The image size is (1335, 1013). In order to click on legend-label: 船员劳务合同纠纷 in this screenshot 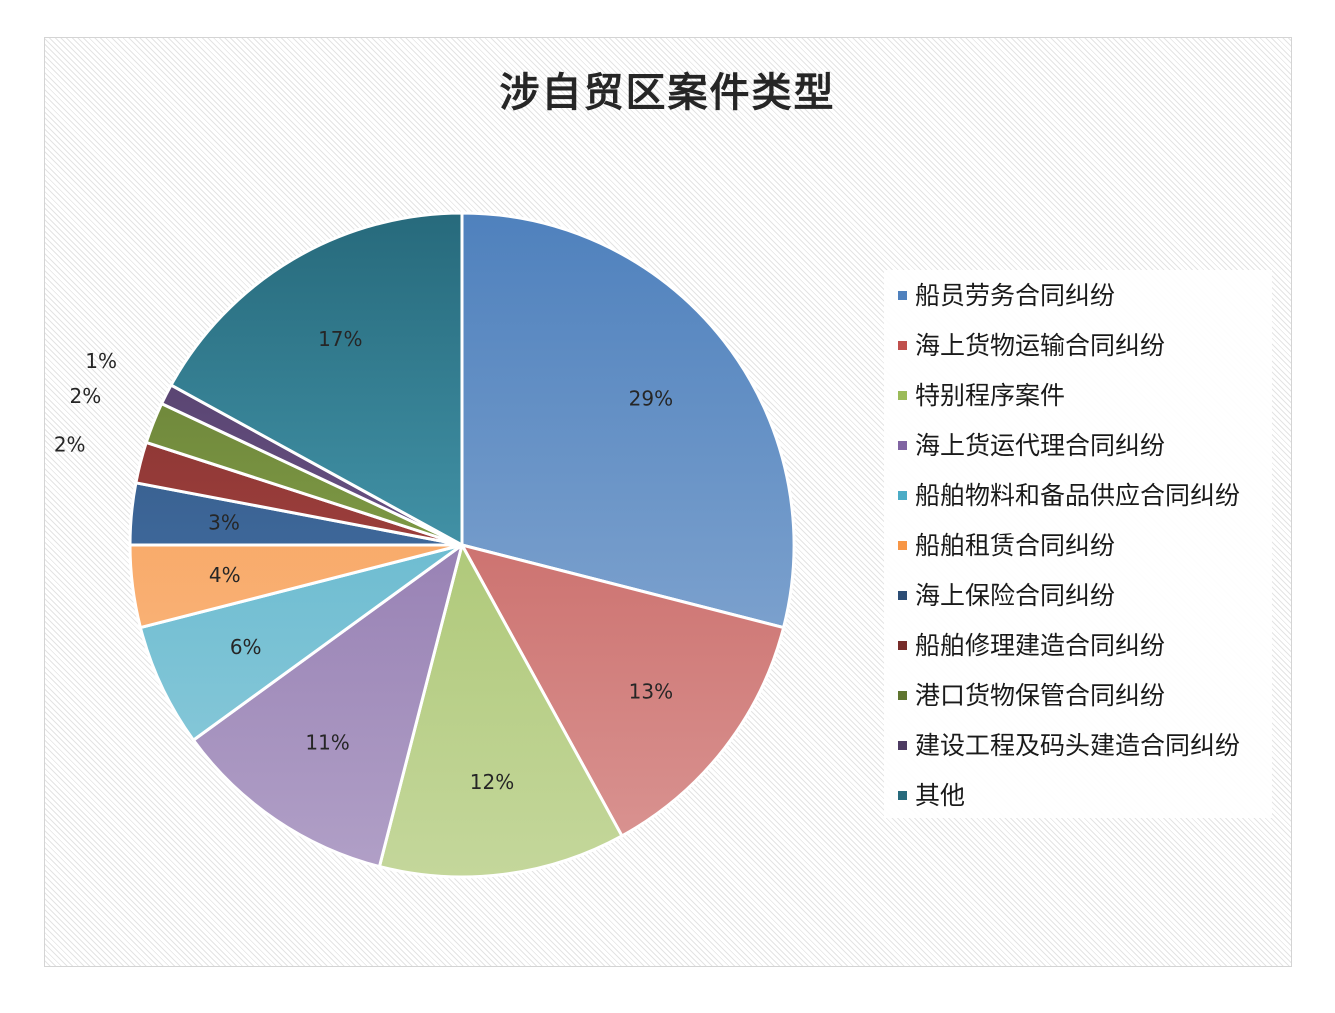, I will do `click(1015, 295)`.